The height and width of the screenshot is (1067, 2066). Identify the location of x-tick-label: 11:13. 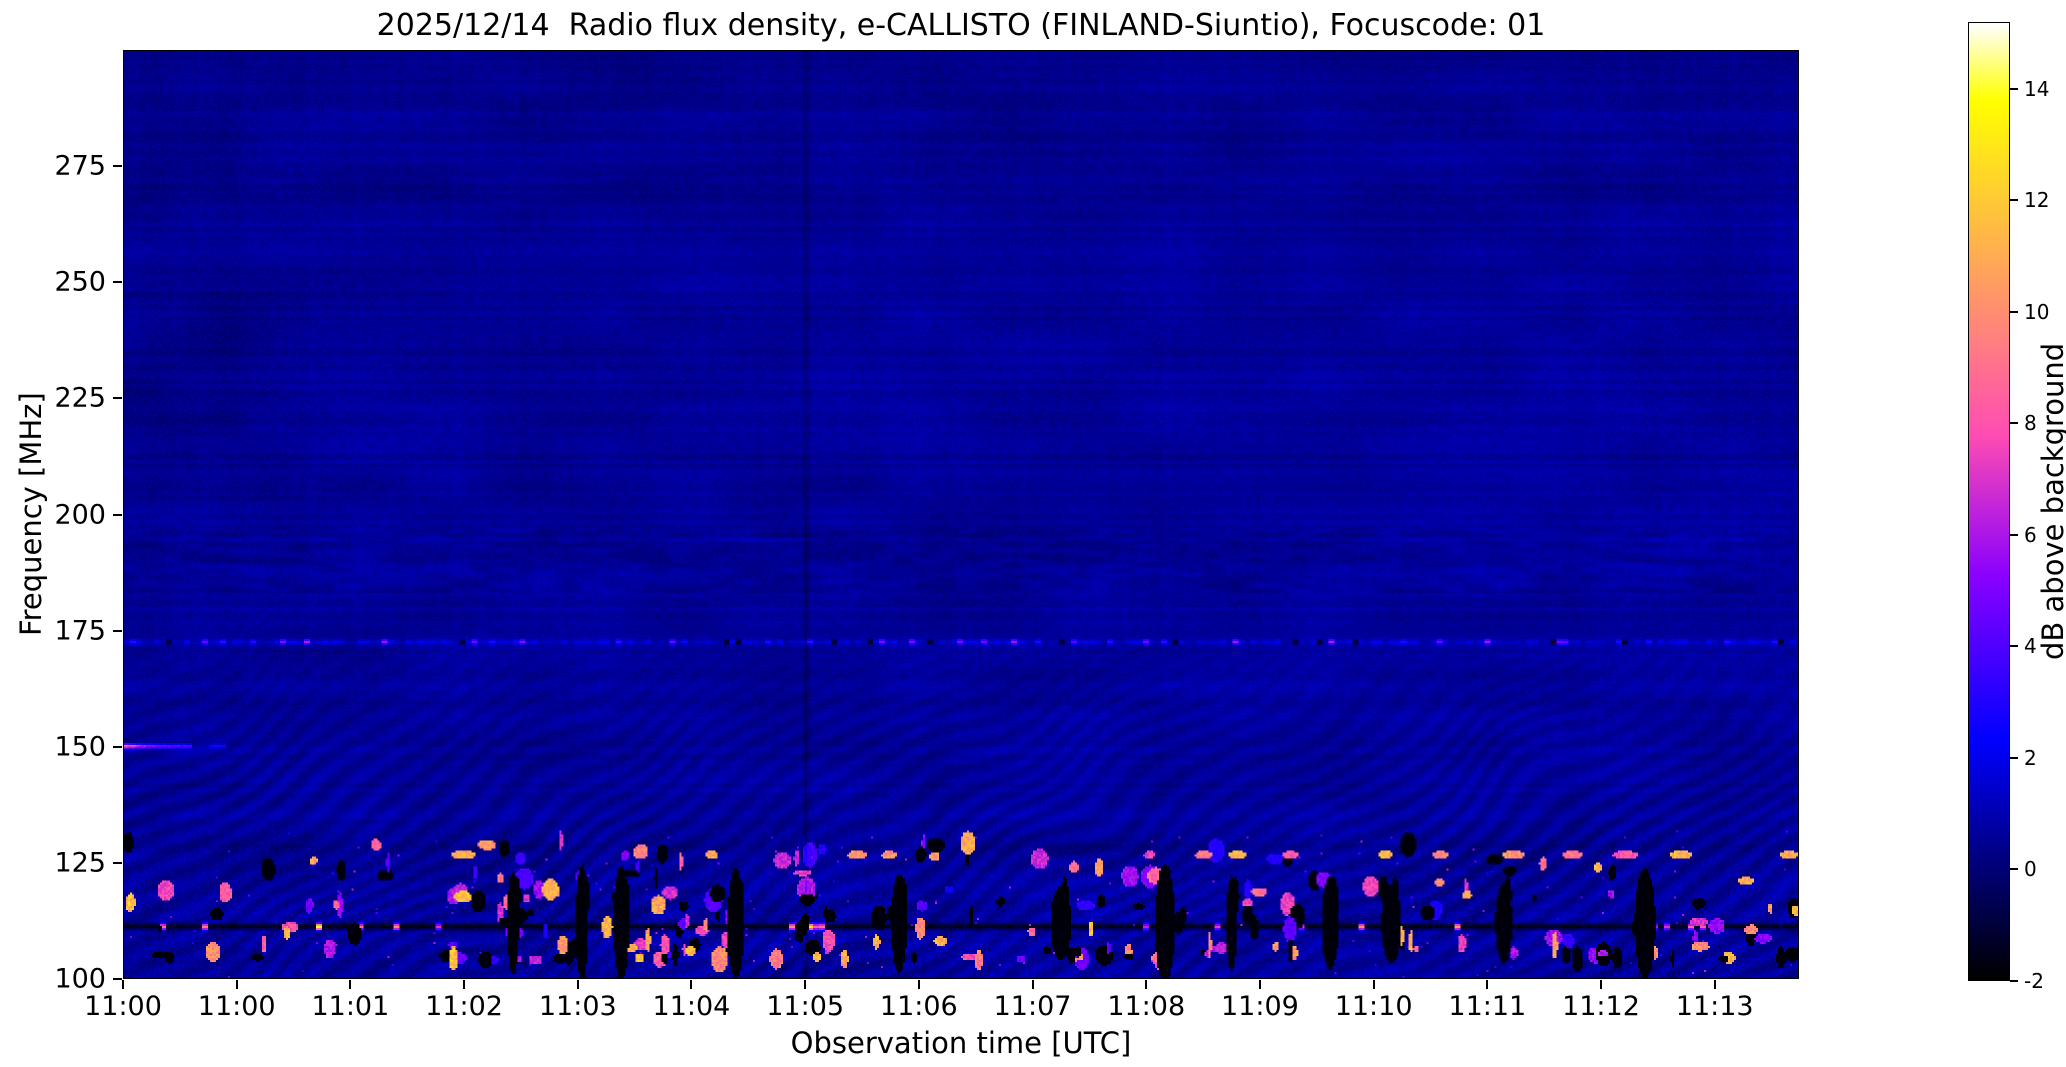
(1714, 1006).